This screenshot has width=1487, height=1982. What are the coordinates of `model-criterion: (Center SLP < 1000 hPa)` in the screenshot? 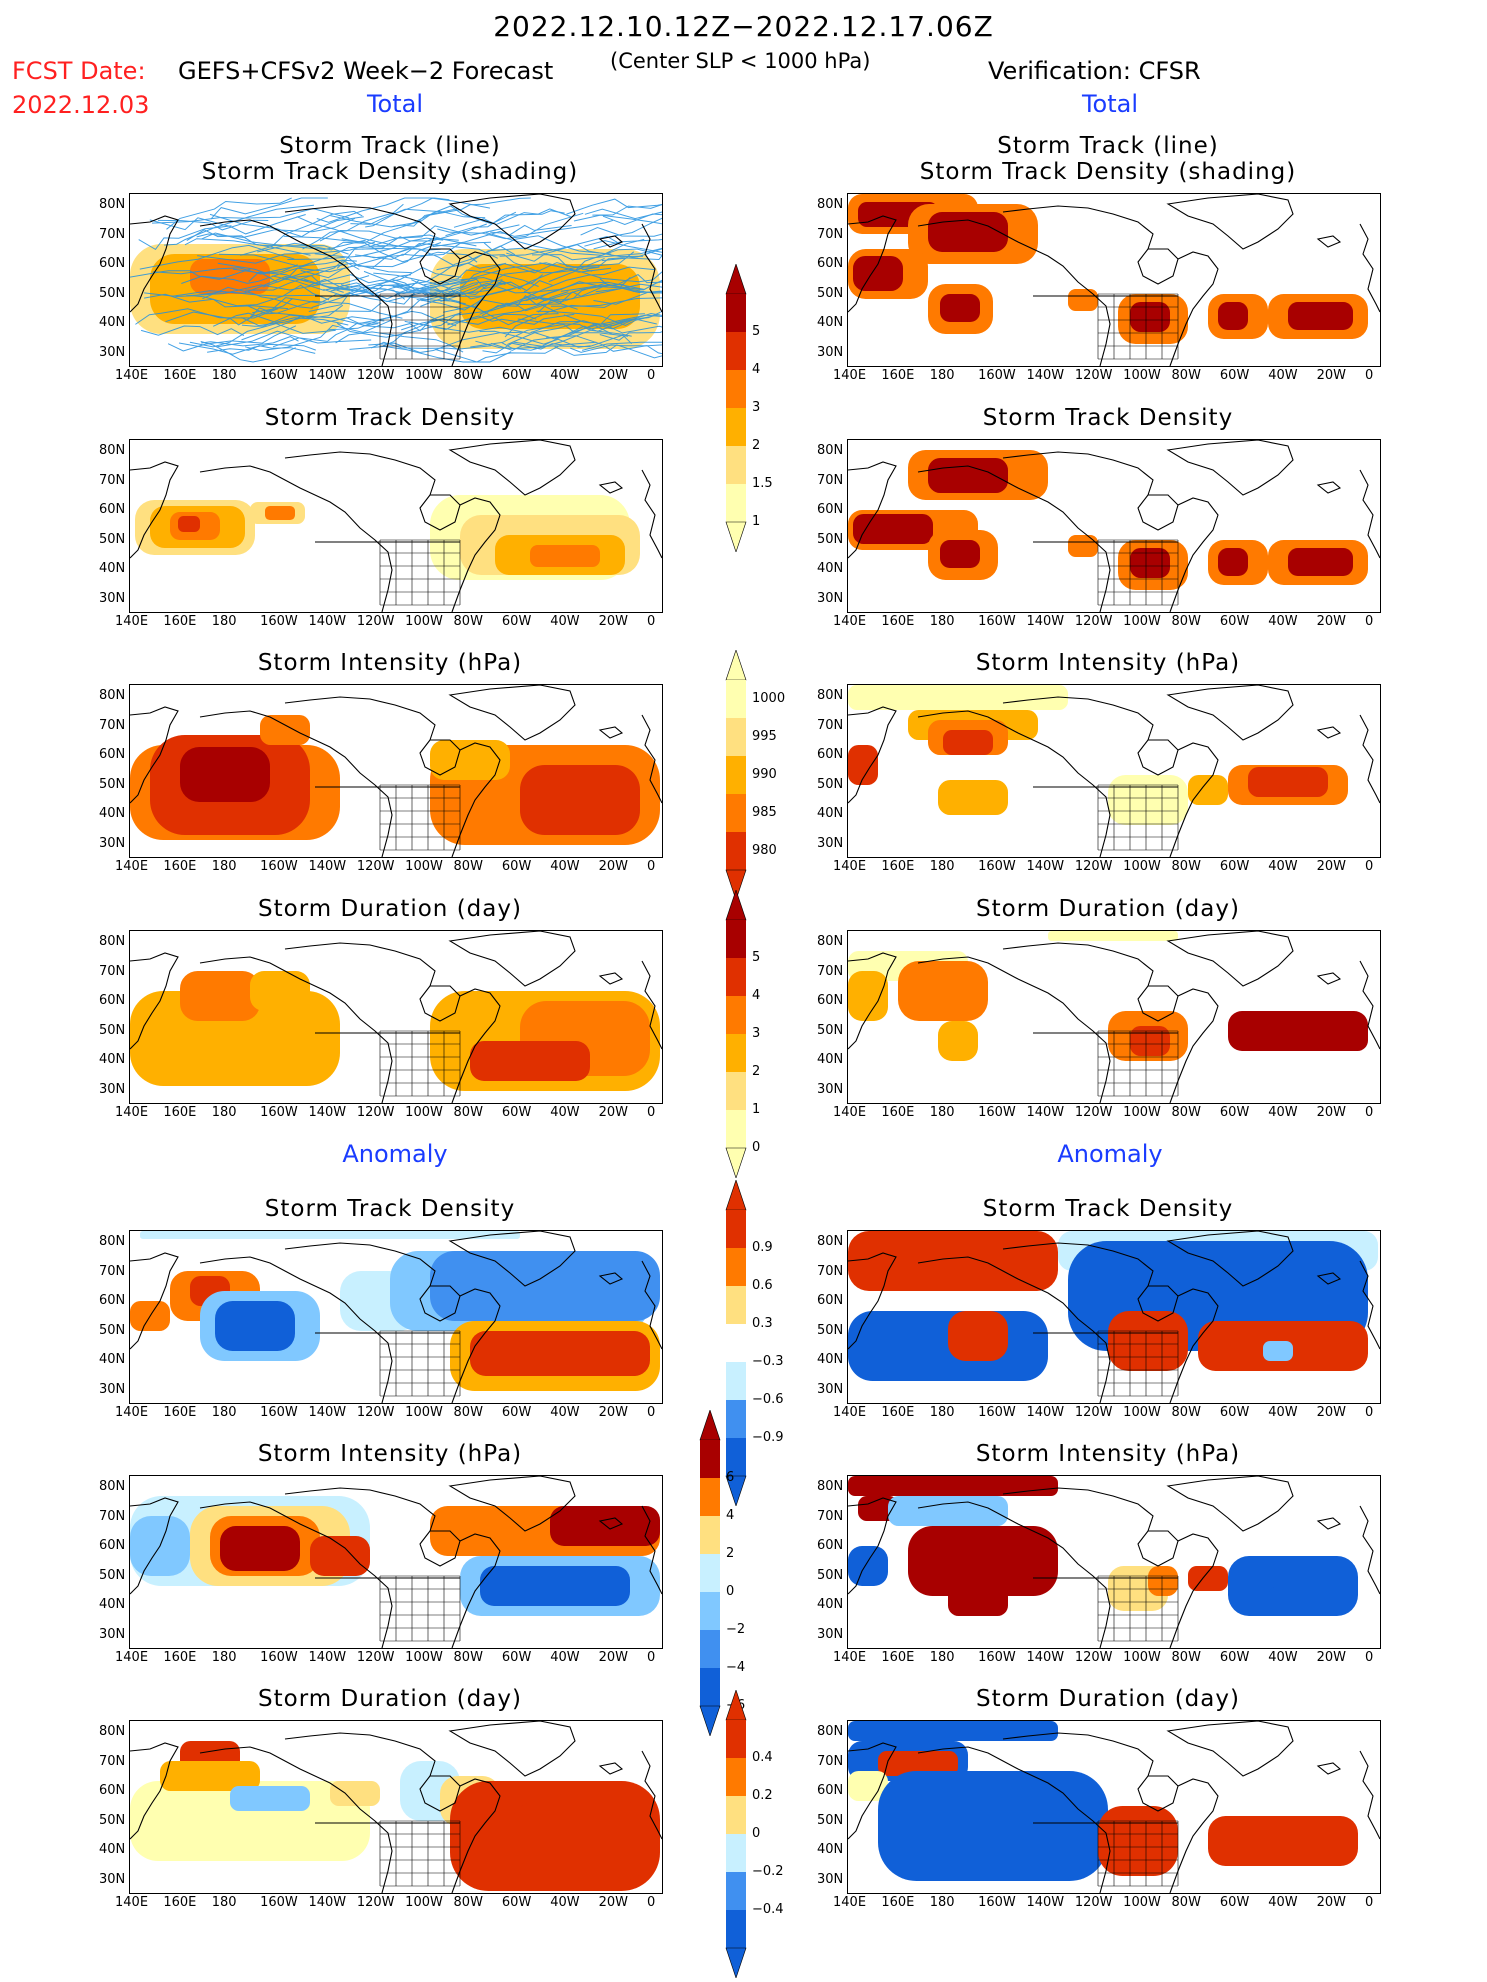 It's located at (740, 61).